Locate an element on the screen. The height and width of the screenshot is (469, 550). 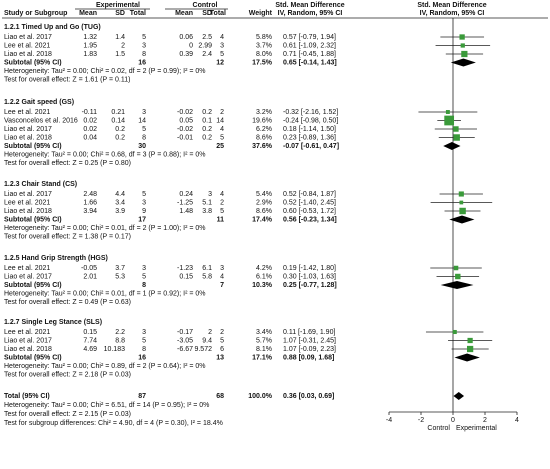
cell: 14 is located at coordinates (220, 120).